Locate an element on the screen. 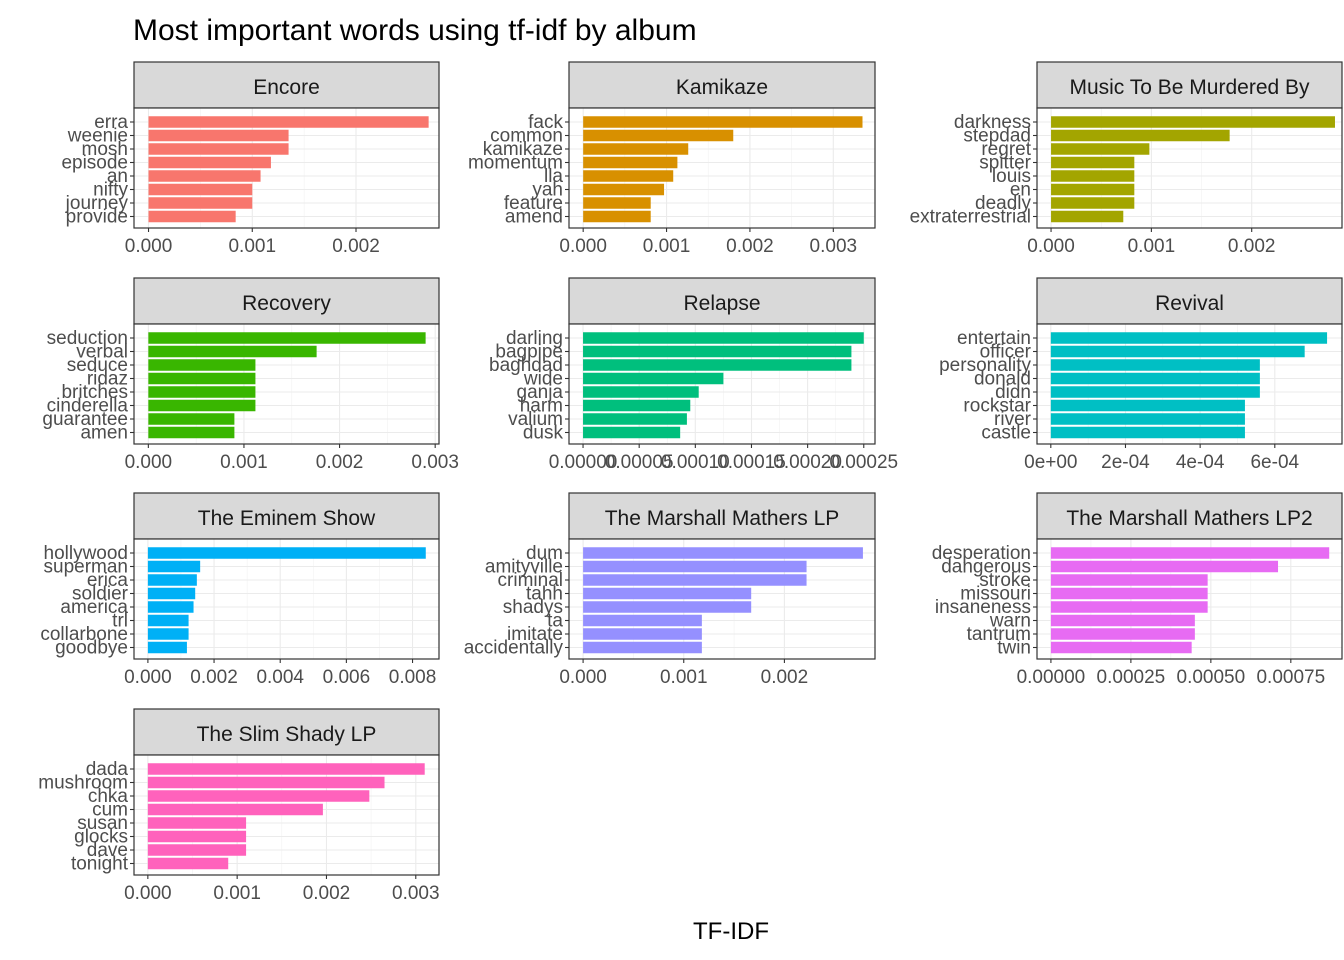  y-tick-label: verbal is located at coordinates (102, 352).